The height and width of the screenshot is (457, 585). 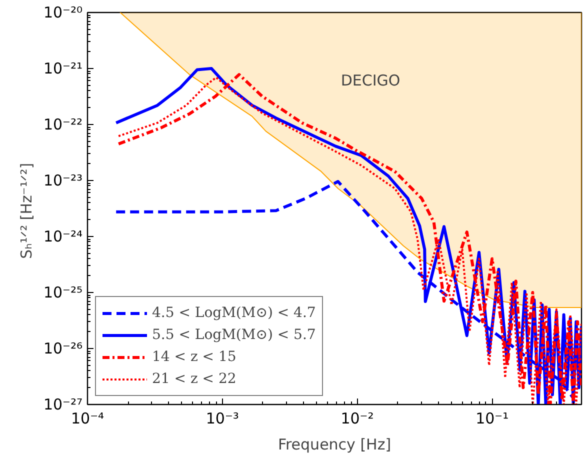 What do you see at coordinates (62, 69) in the screenshot?
I see `y-tick-label: 10⁻²¹` at bounding box center [62, 69].